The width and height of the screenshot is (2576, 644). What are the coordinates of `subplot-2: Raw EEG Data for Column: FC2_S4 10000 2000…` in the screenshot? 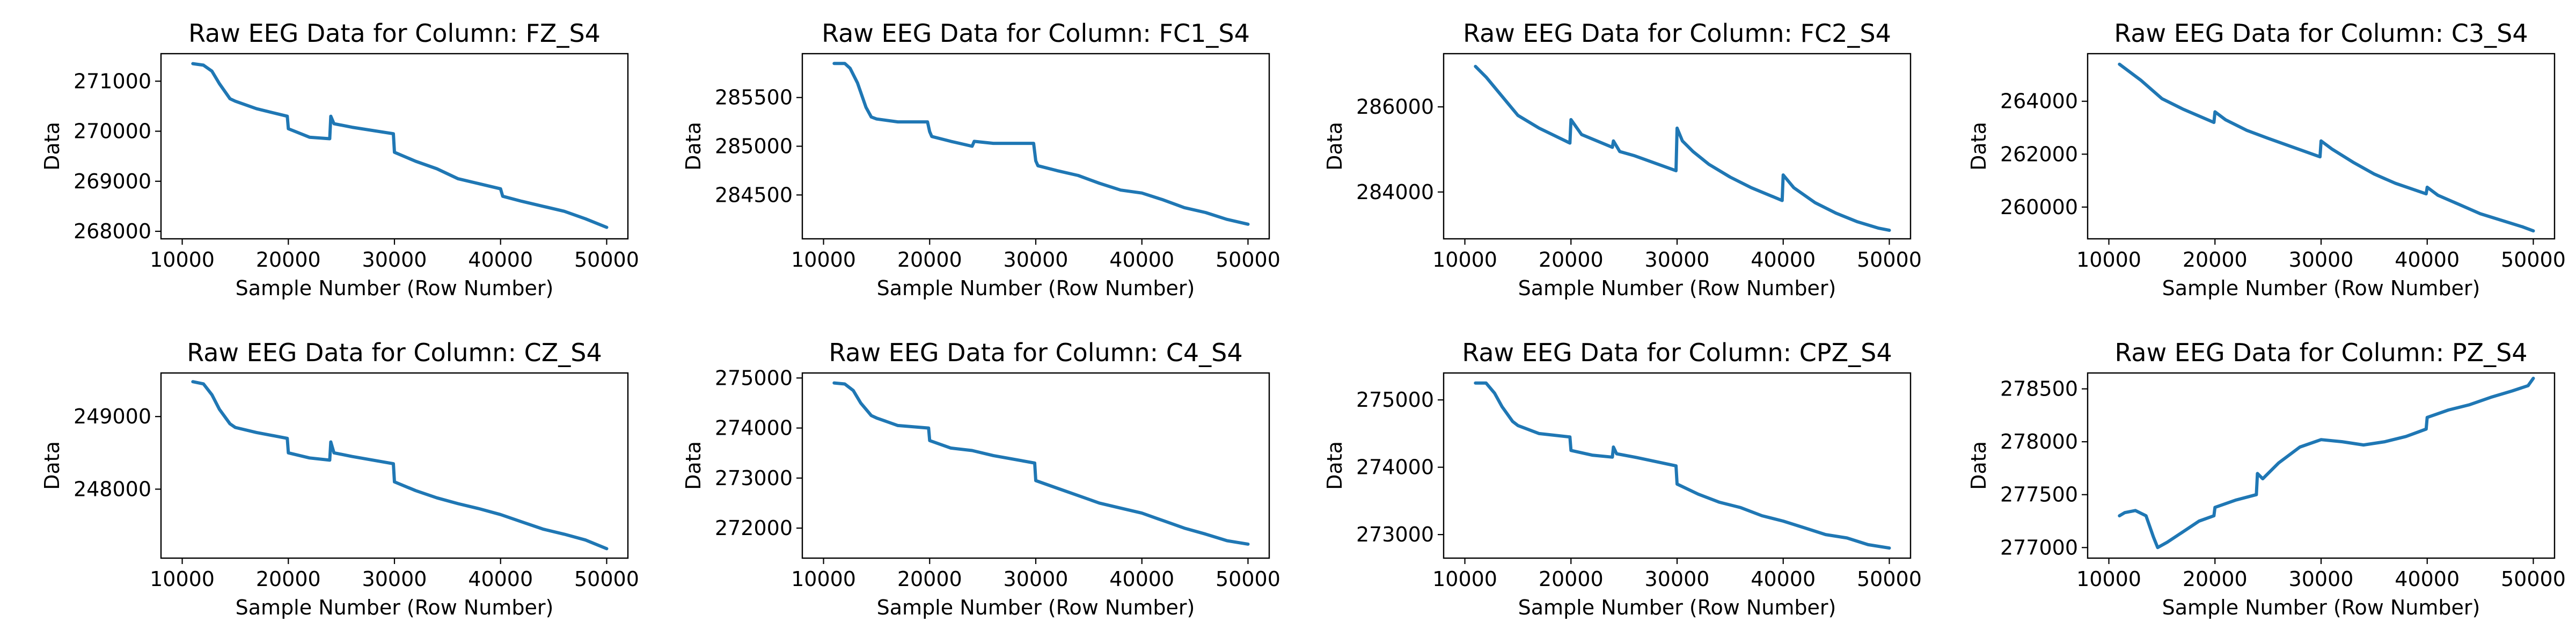 It's located at (1622, 159).